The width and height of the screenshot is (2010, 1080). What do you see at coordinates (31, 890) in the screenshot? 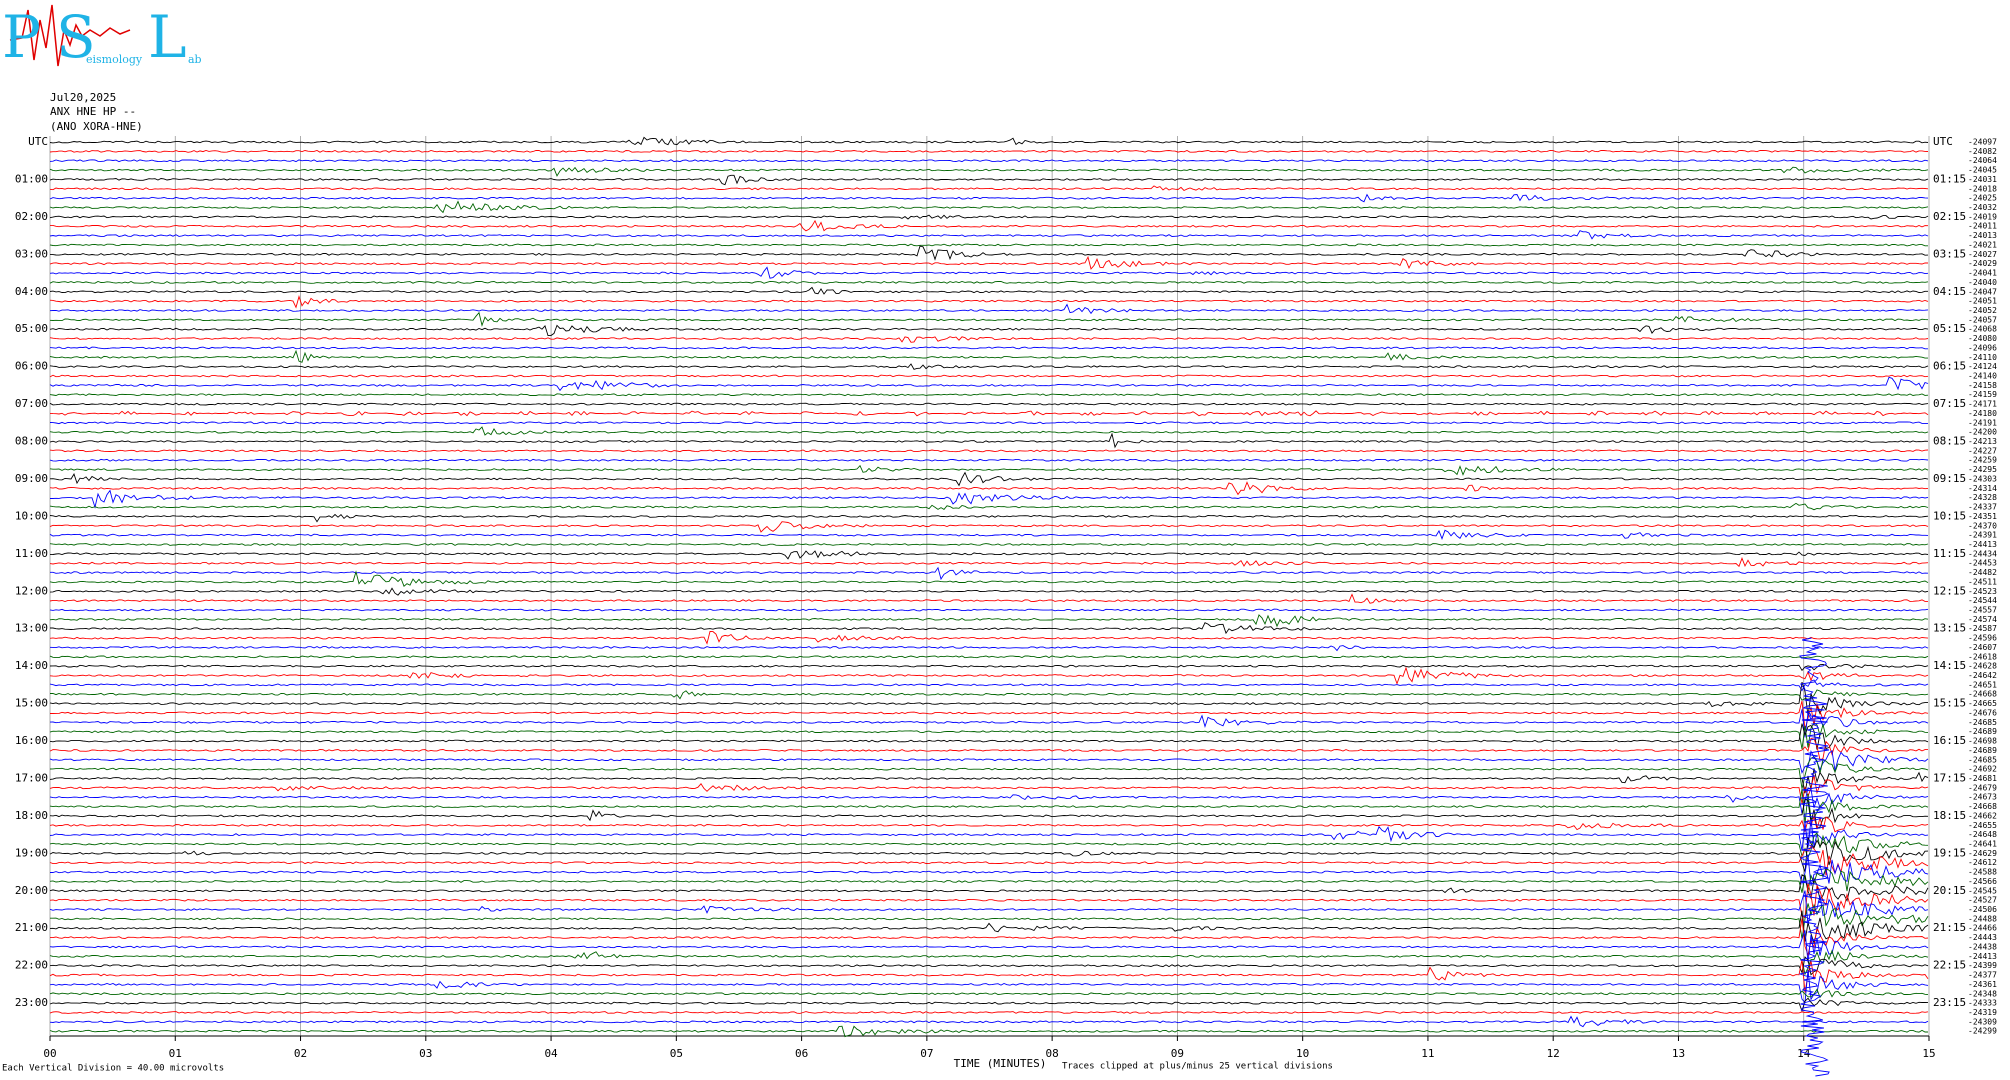
I see `left-hour-label: 20:00` at bounding box center [31, 890].